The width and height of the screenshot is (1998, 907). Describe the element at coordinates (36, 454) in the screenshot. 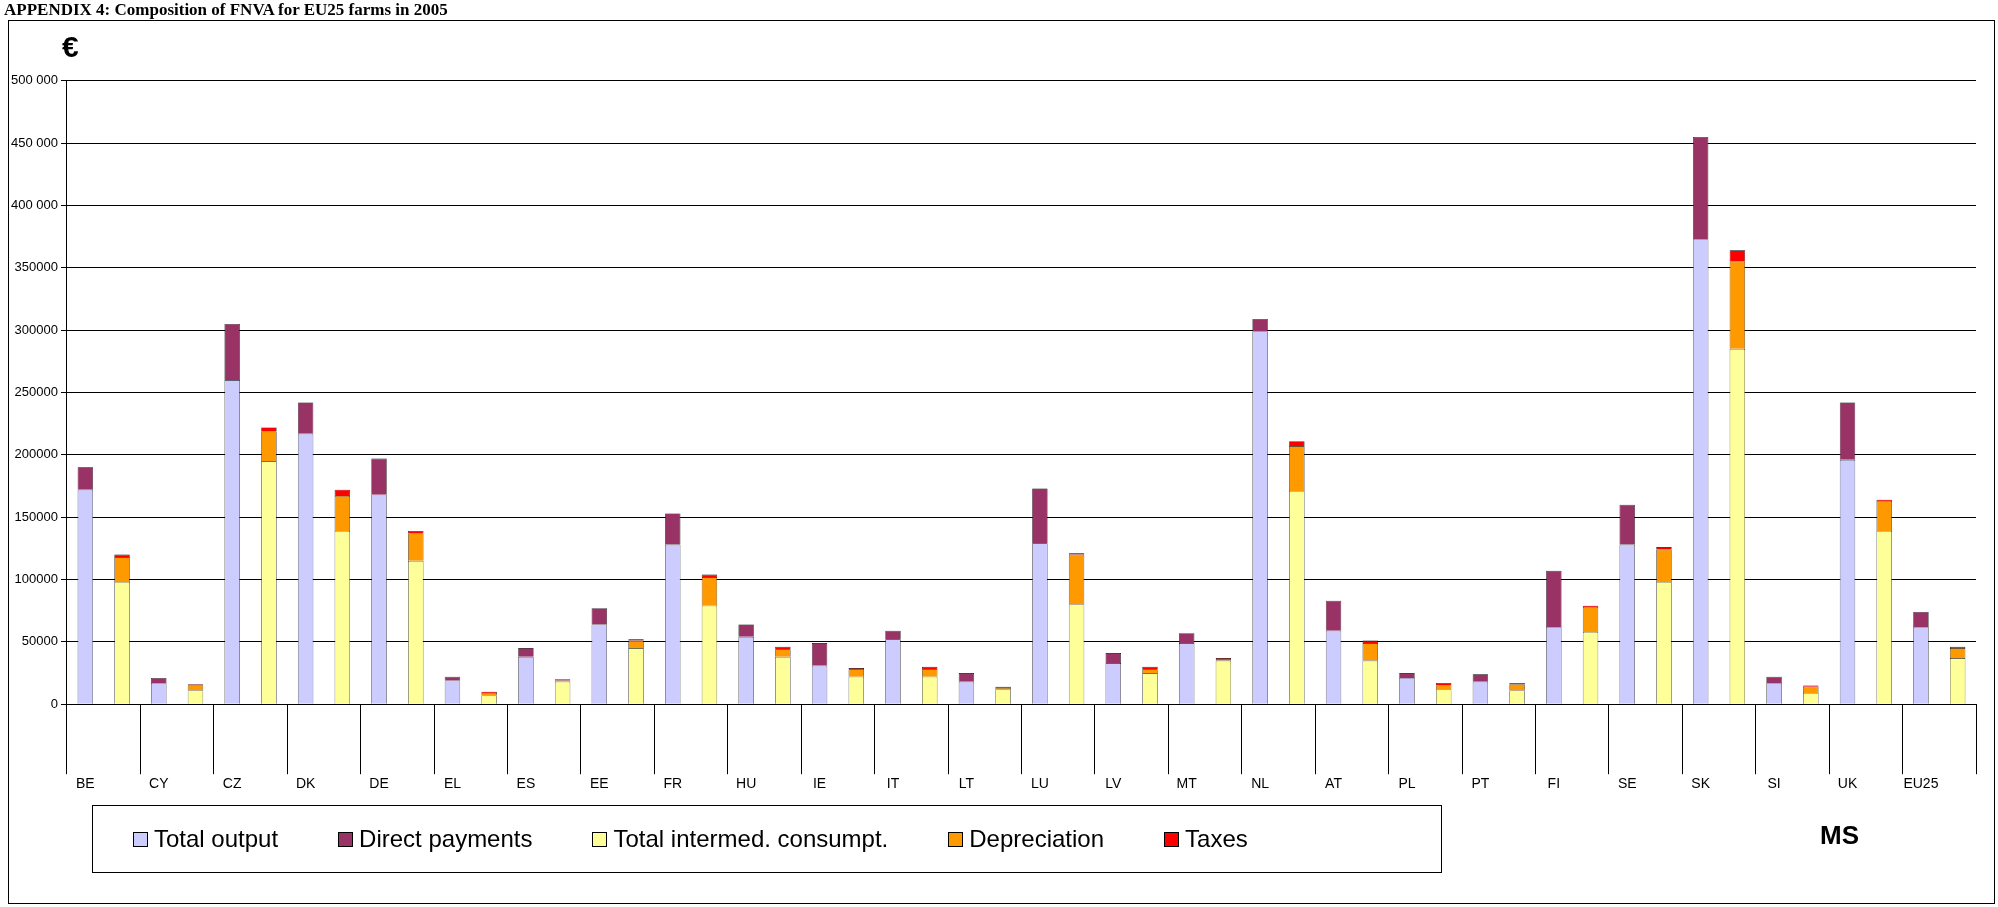

I see `y-tick-label: 200000` at that location.